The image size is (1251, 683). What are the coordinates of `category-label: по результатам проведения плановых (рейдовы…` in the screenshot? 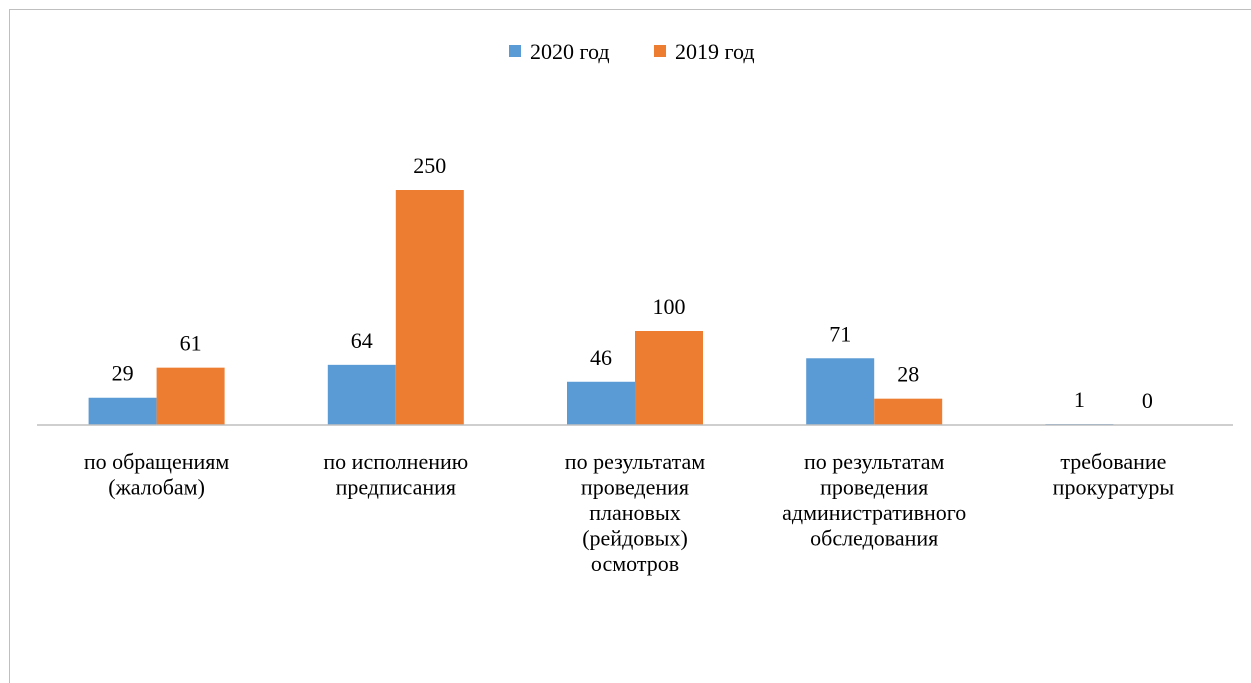 It's located at (635, 512).